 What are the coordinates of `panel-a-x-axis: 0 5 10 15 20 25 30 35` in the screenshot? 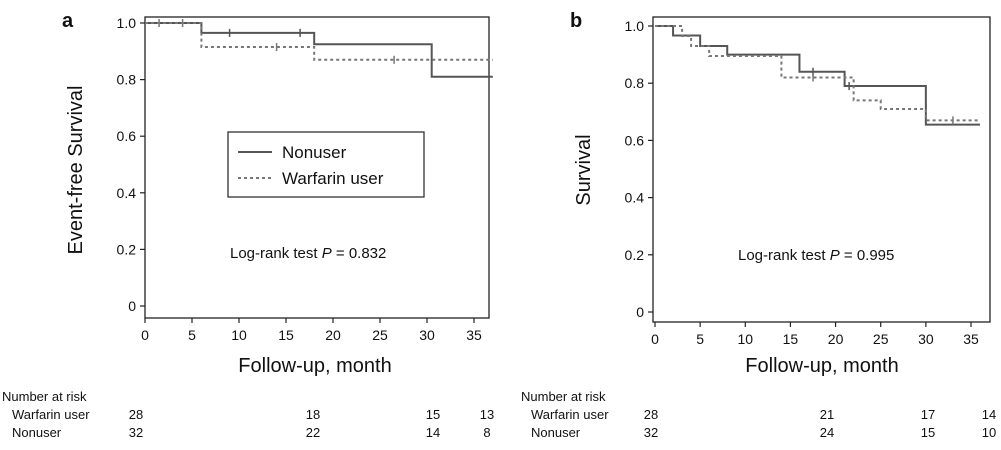 It's located at (311, 330).